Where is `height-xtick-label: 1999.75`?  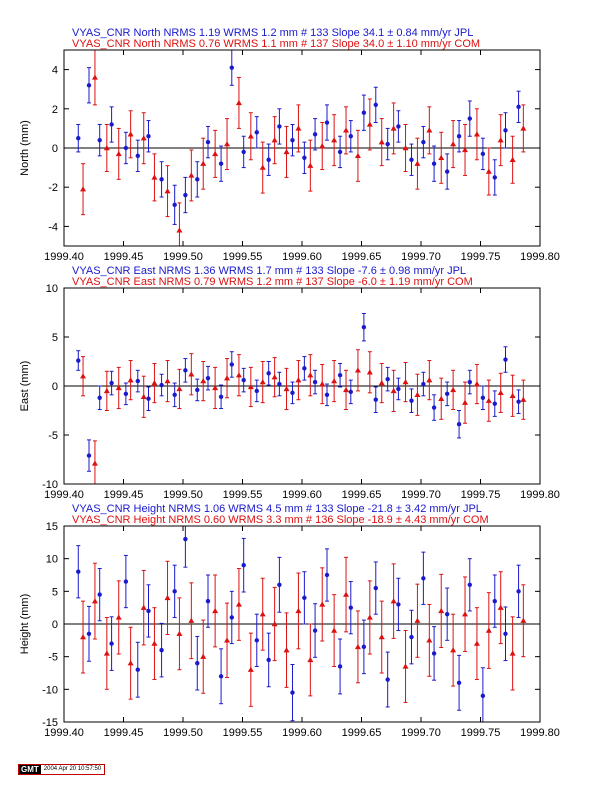
height-xtick-label: 1999.75 is located at coordinates (481, 733).